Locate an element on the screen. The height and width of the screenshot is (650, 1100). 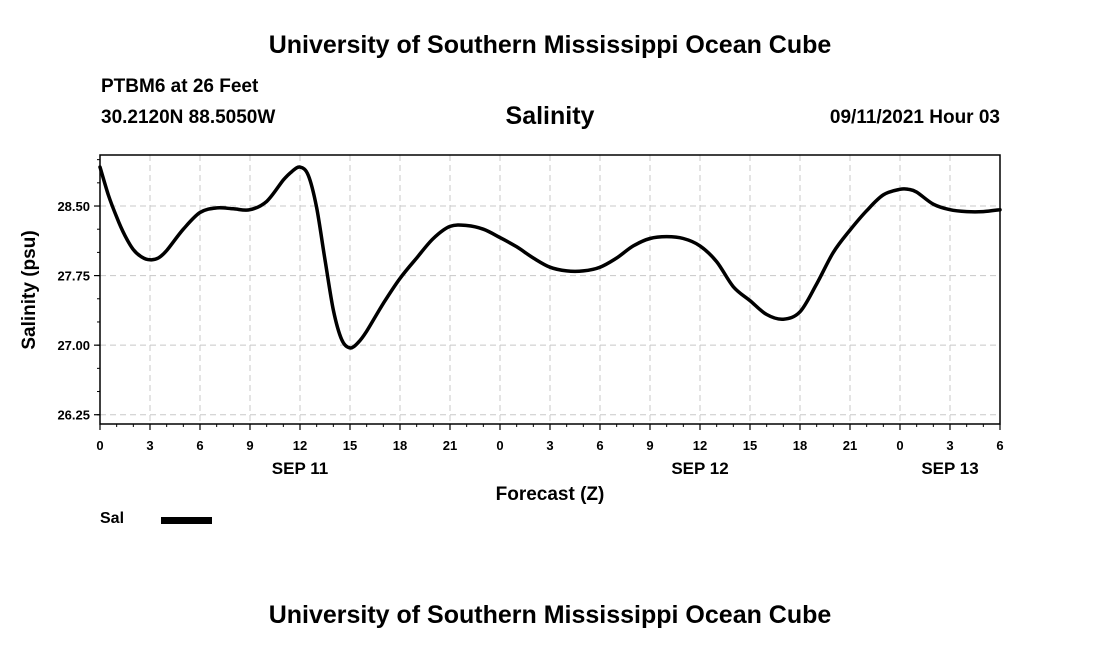
x-axis-title: Forecast (Z) is located at coordinates (550, 494).